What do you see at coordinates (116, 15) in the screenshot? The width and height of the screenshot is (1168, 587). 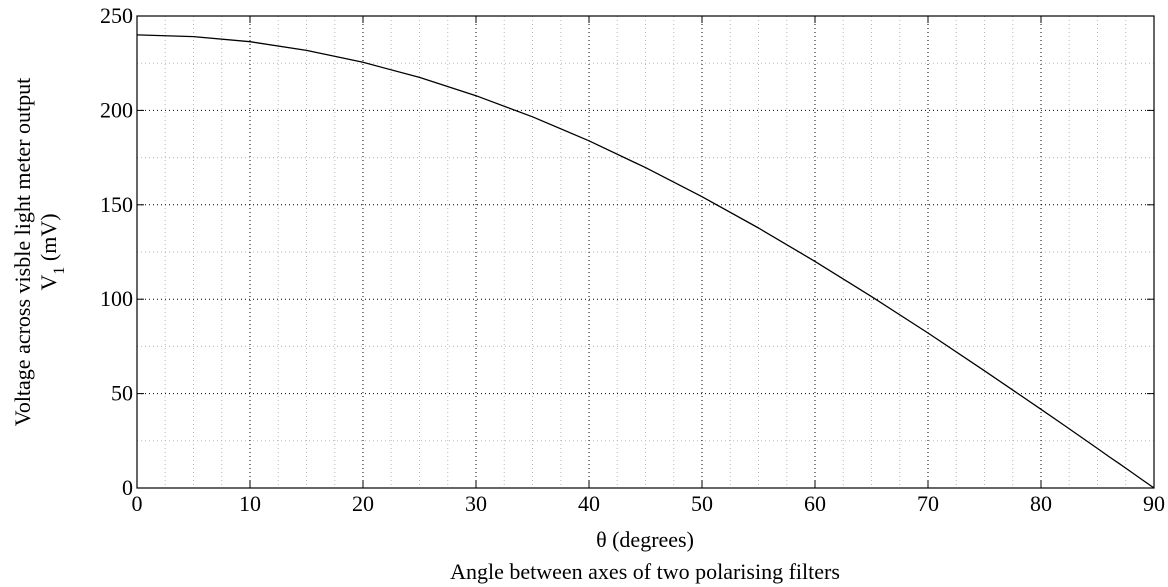 I see `y-tick-label: 250` at bounding box center [116, 15].